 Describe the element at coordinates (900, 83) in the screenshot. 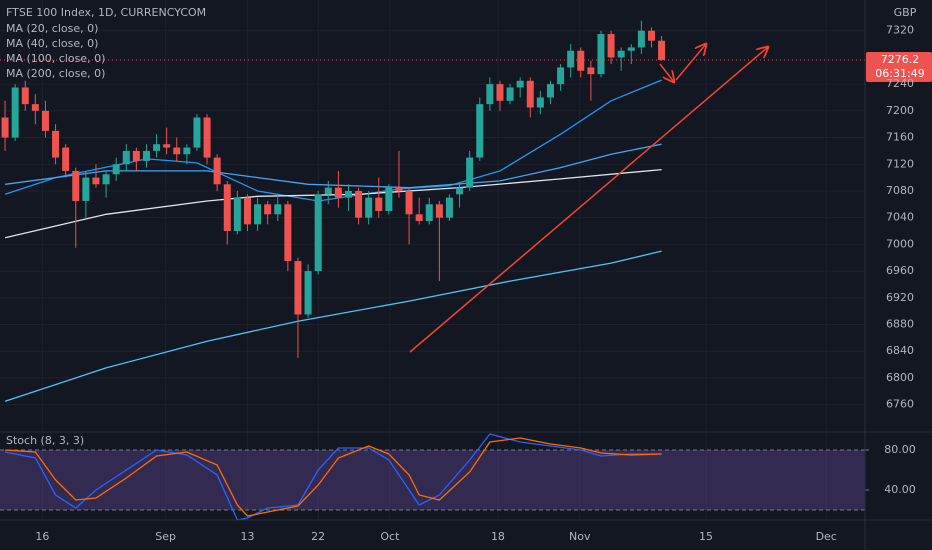

I see `y-tick-label: 7240` at that location.